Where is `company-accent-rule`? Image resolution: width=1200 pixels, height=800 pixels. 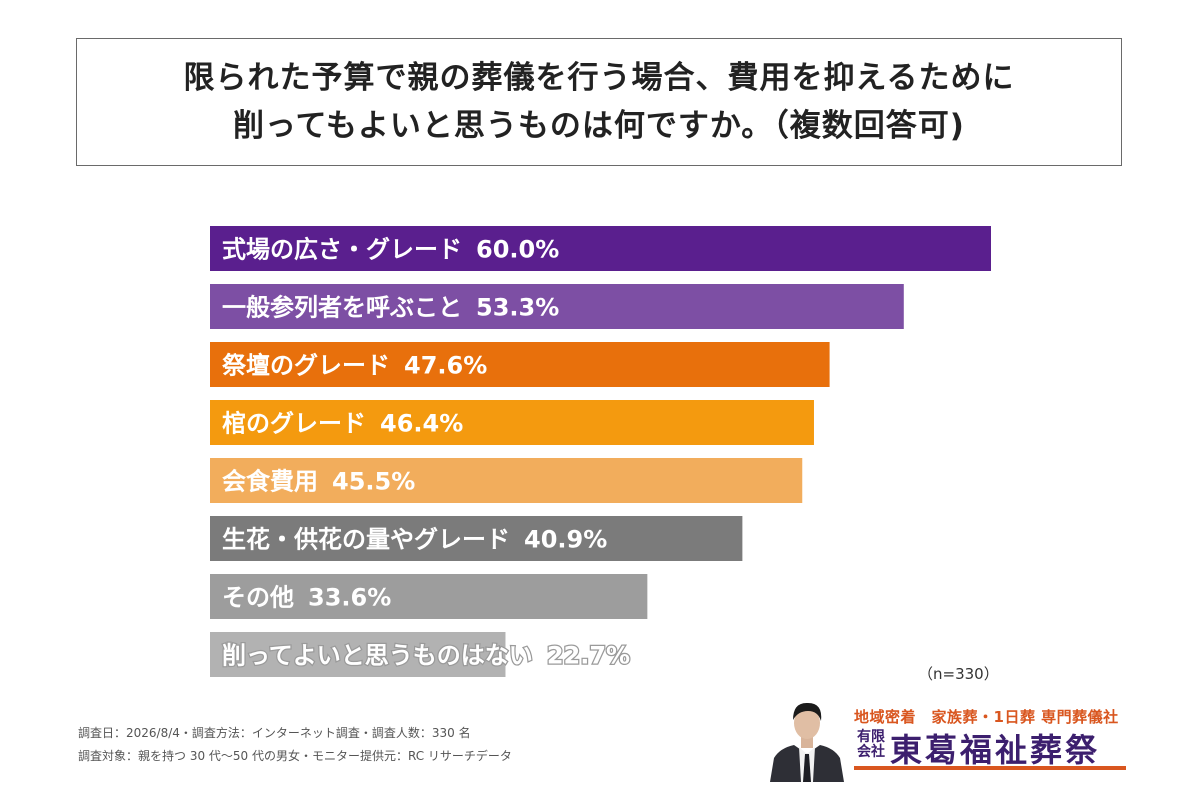
company-accent-rule is located at coordinates (990, 768).